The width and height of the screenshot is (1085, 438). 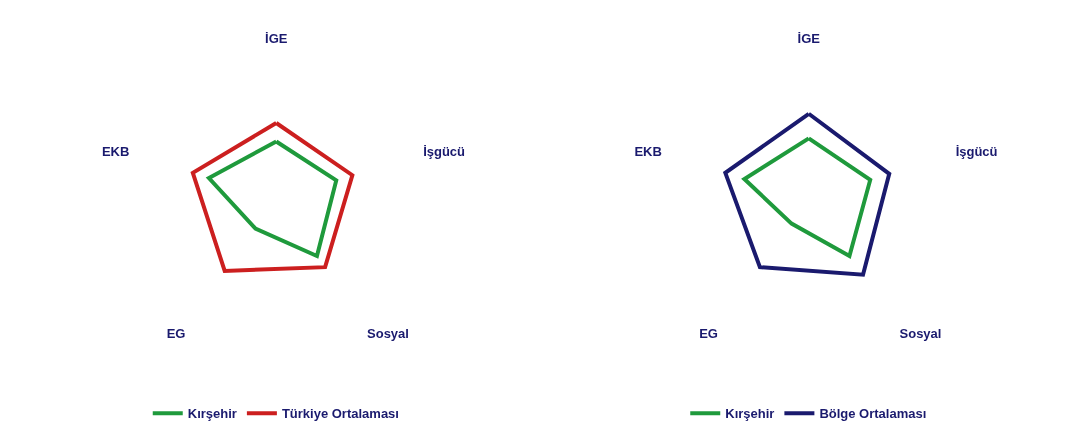 I want to click on legend-label: Bölge Ortalaması, so click(x=873, y=414).